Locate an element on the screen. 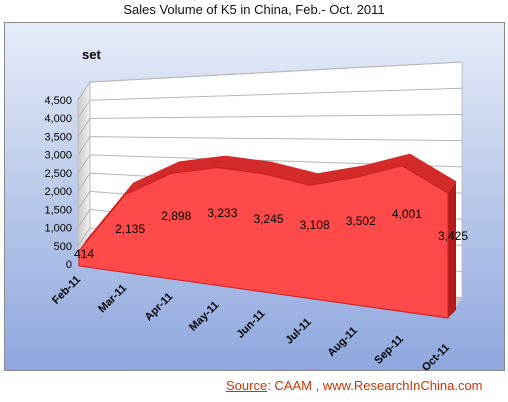 The height and width of the screenshot is (402, 508). source-note: Source: CAAM , www.ResearchInChina.com is located at coordinates (354, 385).